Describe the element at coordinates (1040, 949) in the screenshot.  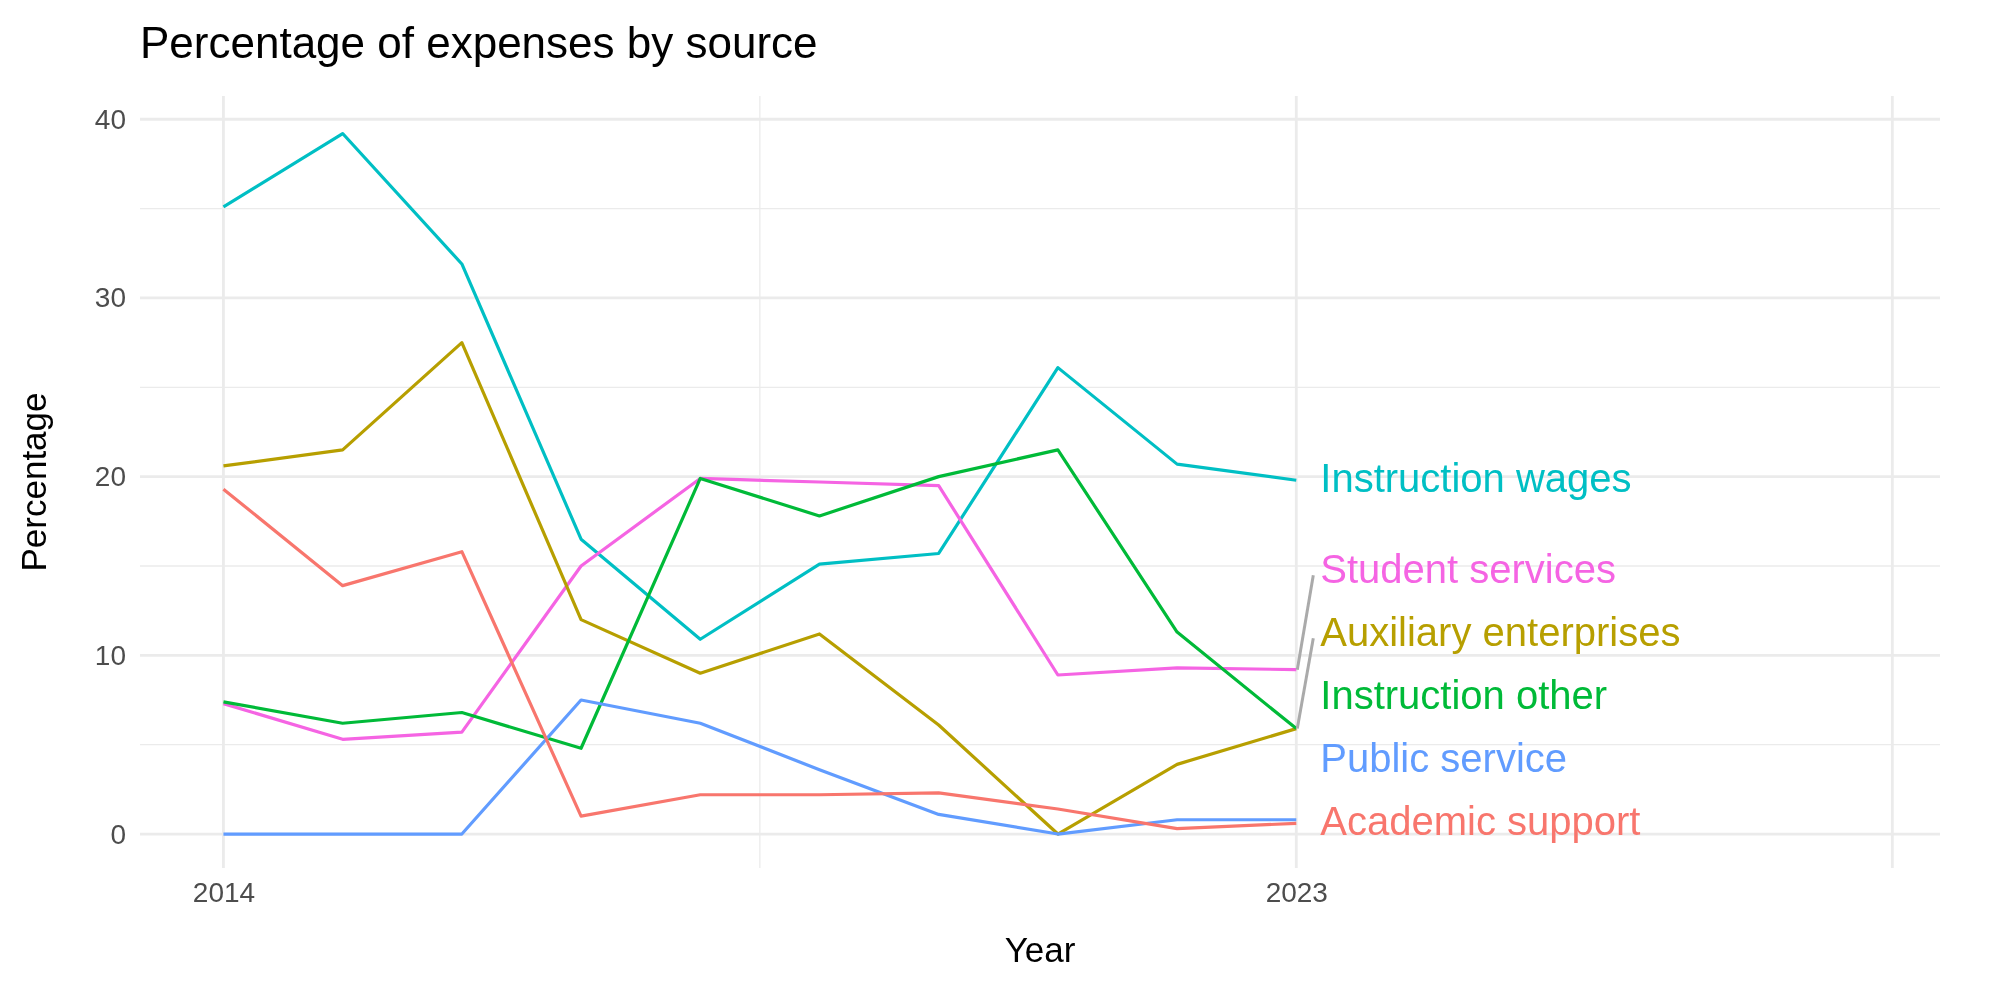
I see `x-axis-title: Year` at that location.